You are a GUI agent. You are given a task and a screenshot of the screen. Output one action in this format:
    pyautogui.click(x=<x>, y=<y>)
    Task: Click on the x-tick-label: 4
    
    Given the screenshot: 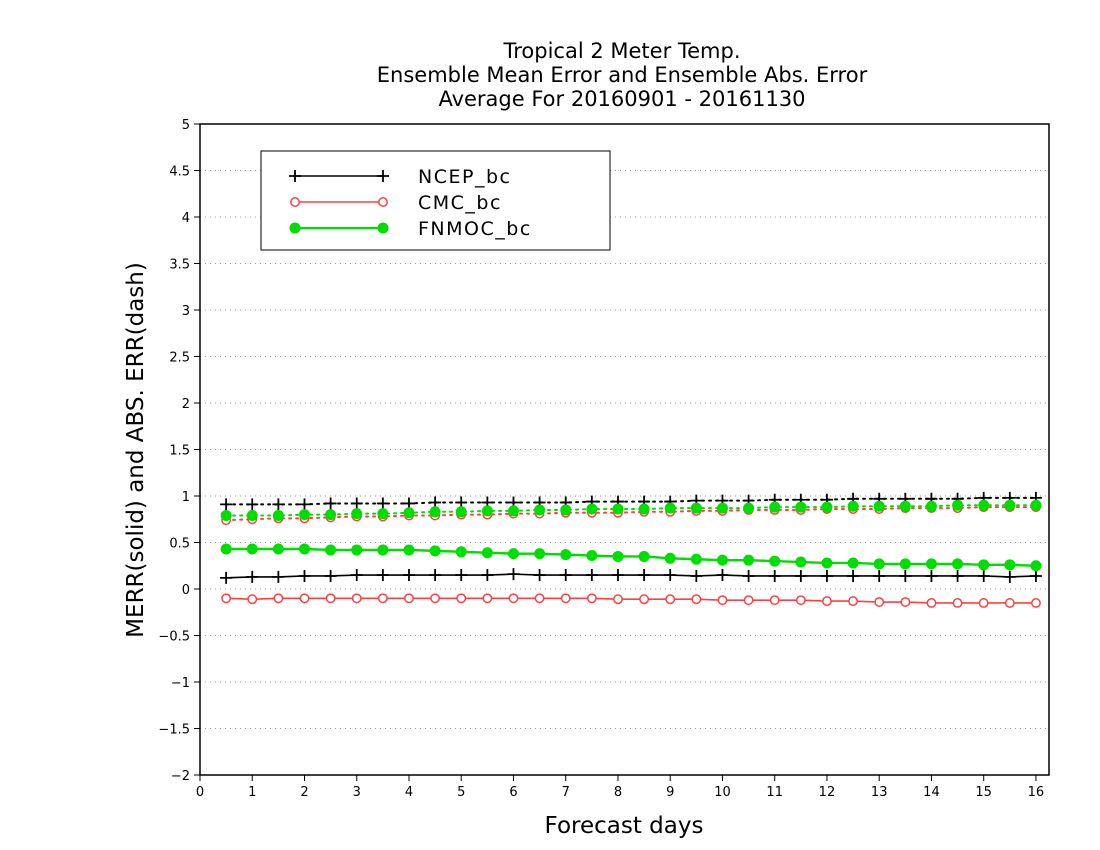 What is the action you would take?
    pyautogui.click(x=409, y=792)
    